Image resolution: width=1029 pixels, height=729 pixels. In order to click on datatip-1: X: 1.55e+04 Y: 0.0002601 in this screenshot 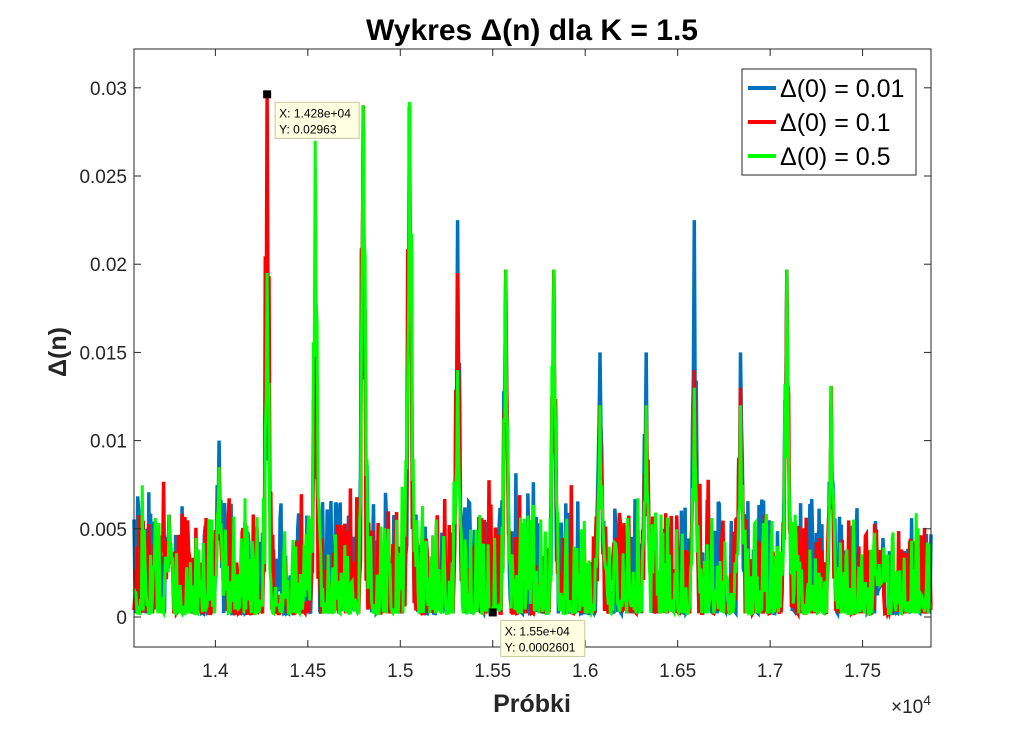, I will do `click(537, 632)`.